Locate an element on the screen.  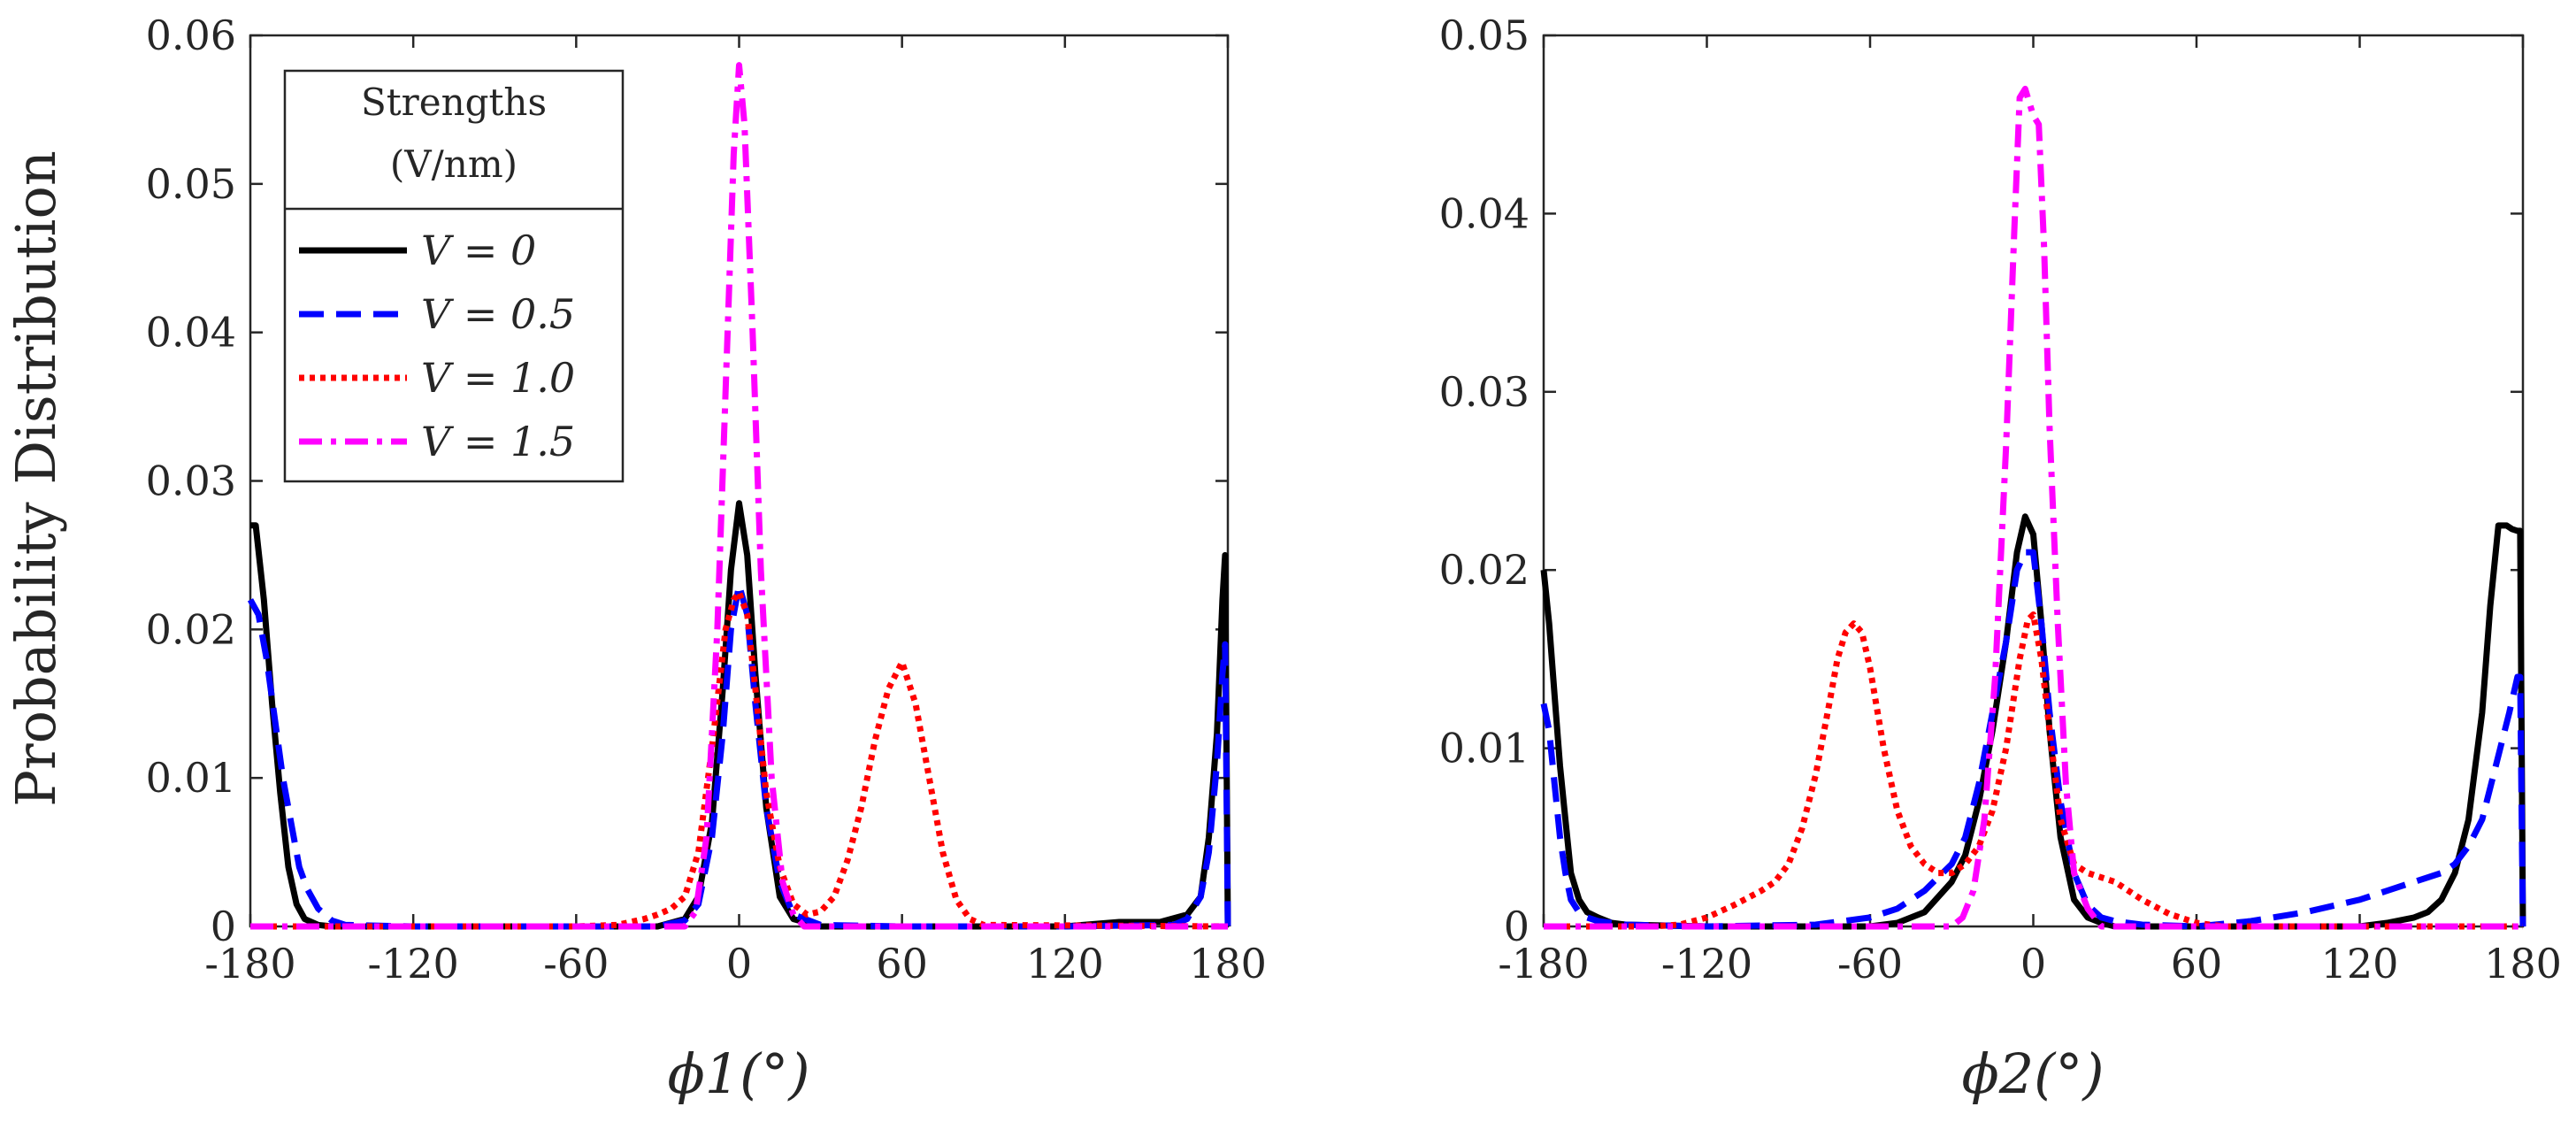
right-xtick-label: 120 is located at coordinates (2360, 964).